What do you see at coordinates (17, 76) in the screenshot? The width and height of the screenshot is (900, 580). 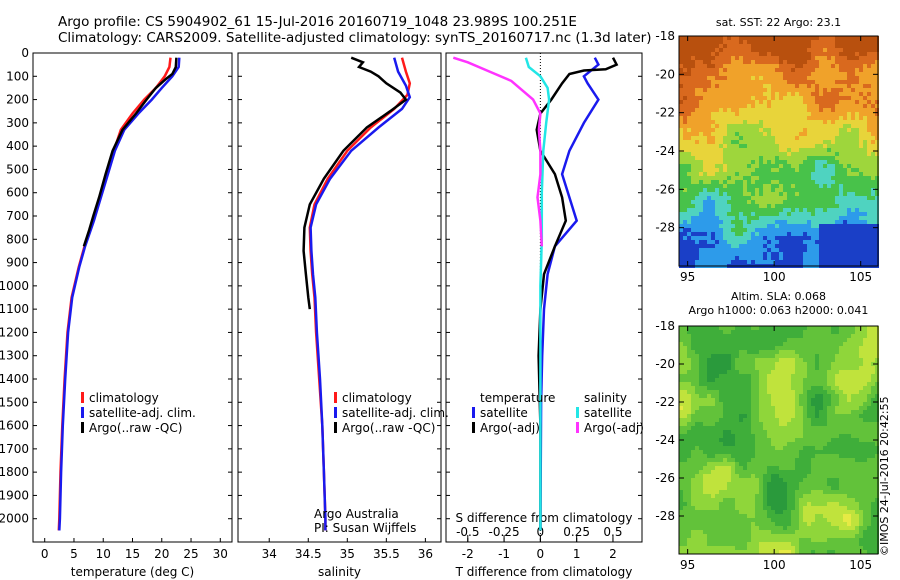 I see `depth-tick-label: 100` at bounding box center [17, 76].